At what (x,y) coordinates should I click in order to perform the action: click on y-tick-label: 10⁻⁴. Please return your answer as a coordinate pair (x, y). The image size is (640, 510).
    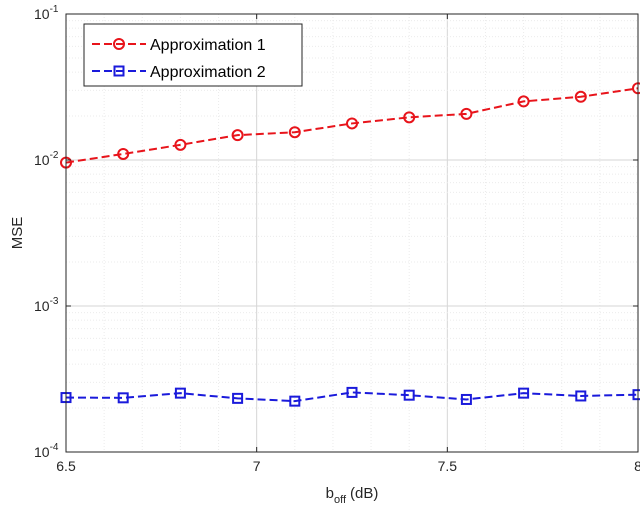
    Looking at the image, I should click on (46, 451).